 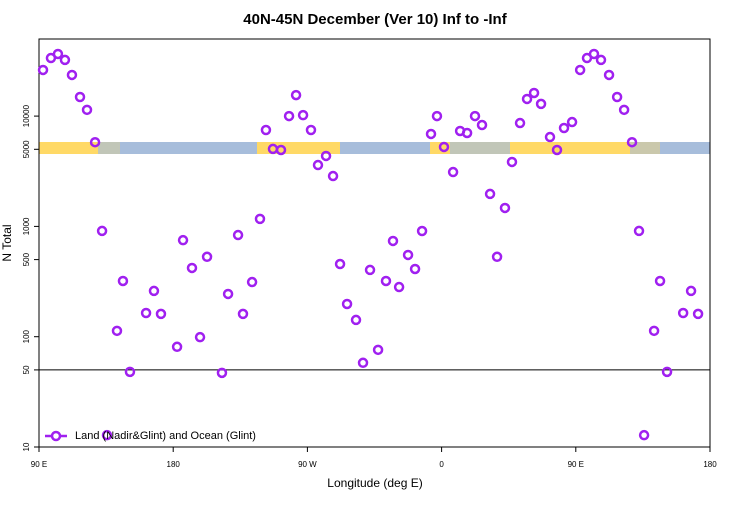 I want to click on y-axis-label: N Total, so click(x=7, y=242).